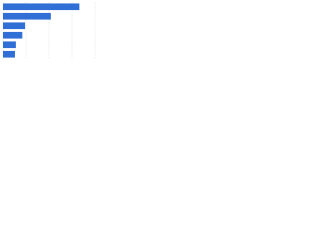  What do you see at coordinates (49, 30) in the screenshot?
I see `chart` at bounding box center [49, 30].